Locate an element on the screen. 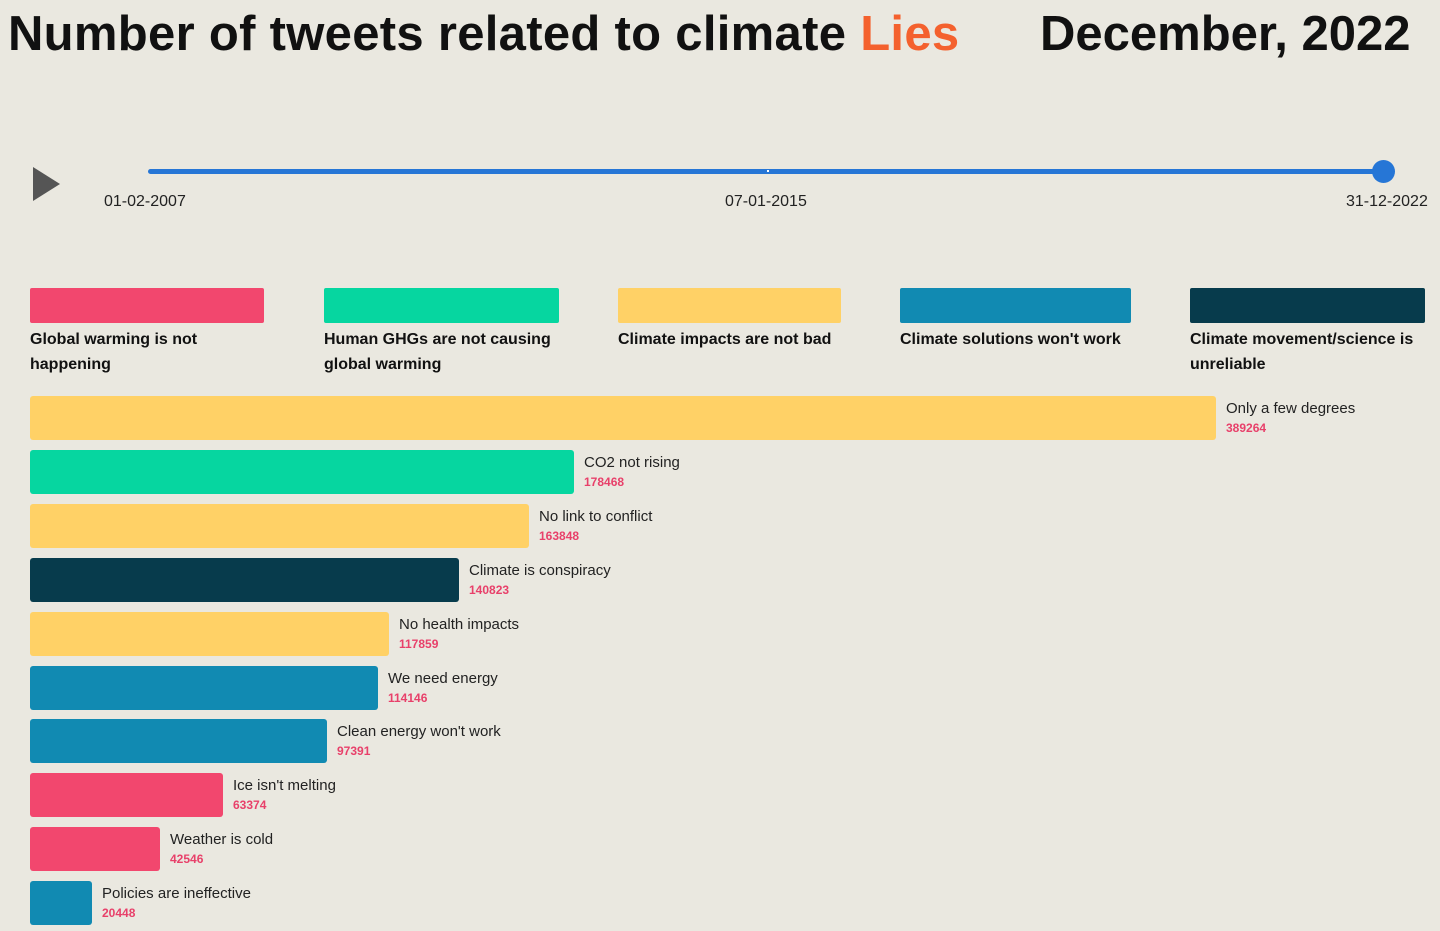  legend-item-0: Global warming is not happening is located at coordinates (147, 332).